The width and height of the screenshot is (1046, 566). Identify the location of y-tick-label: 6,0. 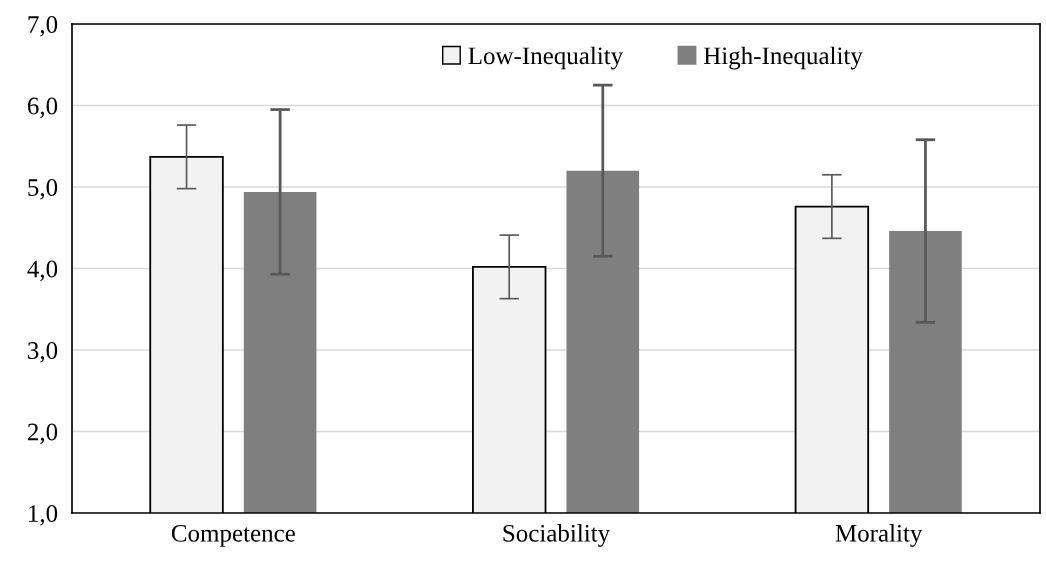
(42, 108).